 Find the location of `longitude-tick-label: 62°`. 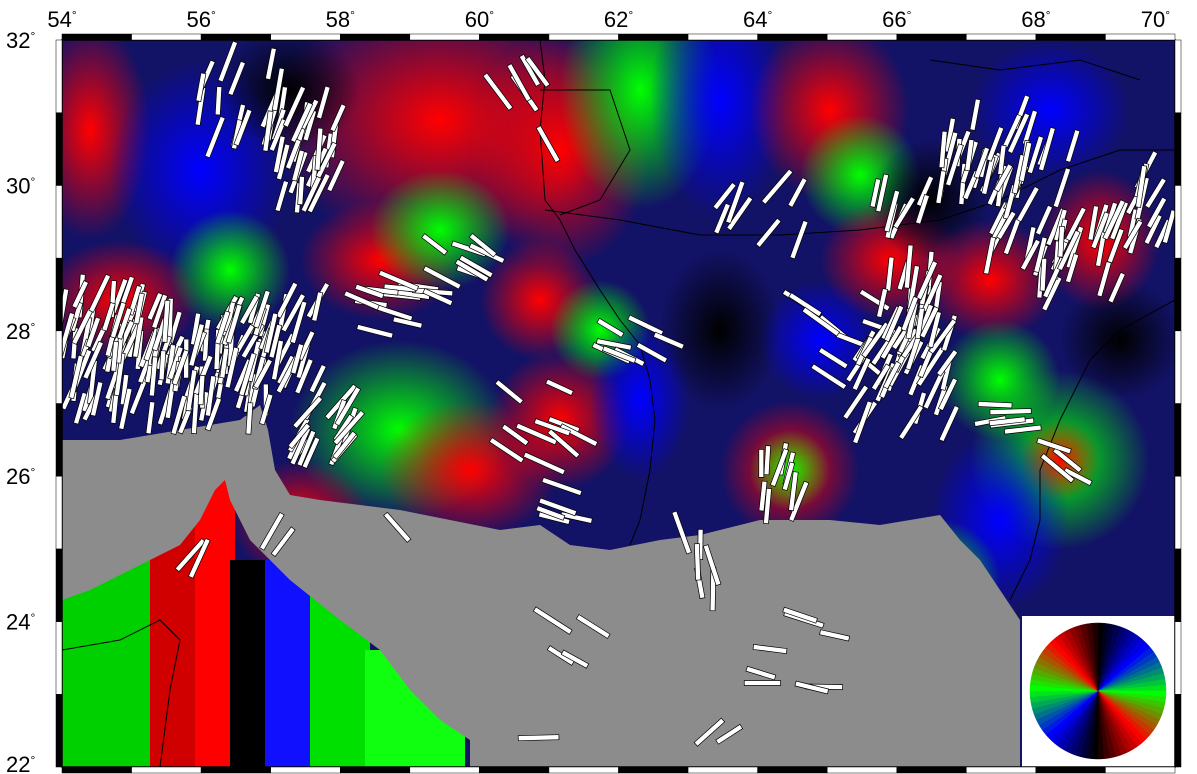

longitude-tick-label: 62° is located at coordinates (618, 19).